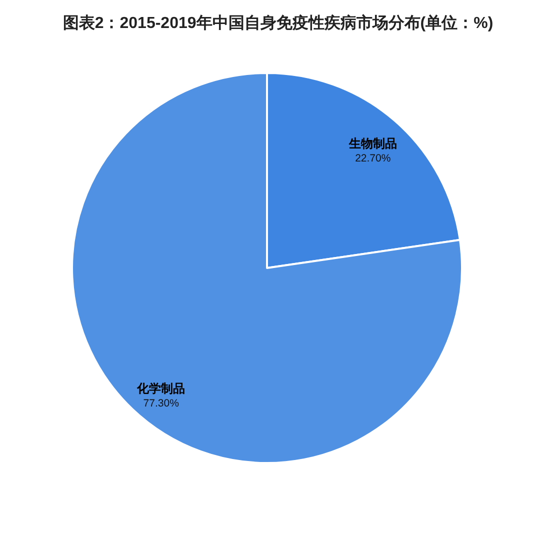  What do you see at coordinates (161, 388) in the screenshot?
I see `slice-label: 化学制品` at bounding box center [161, 388].